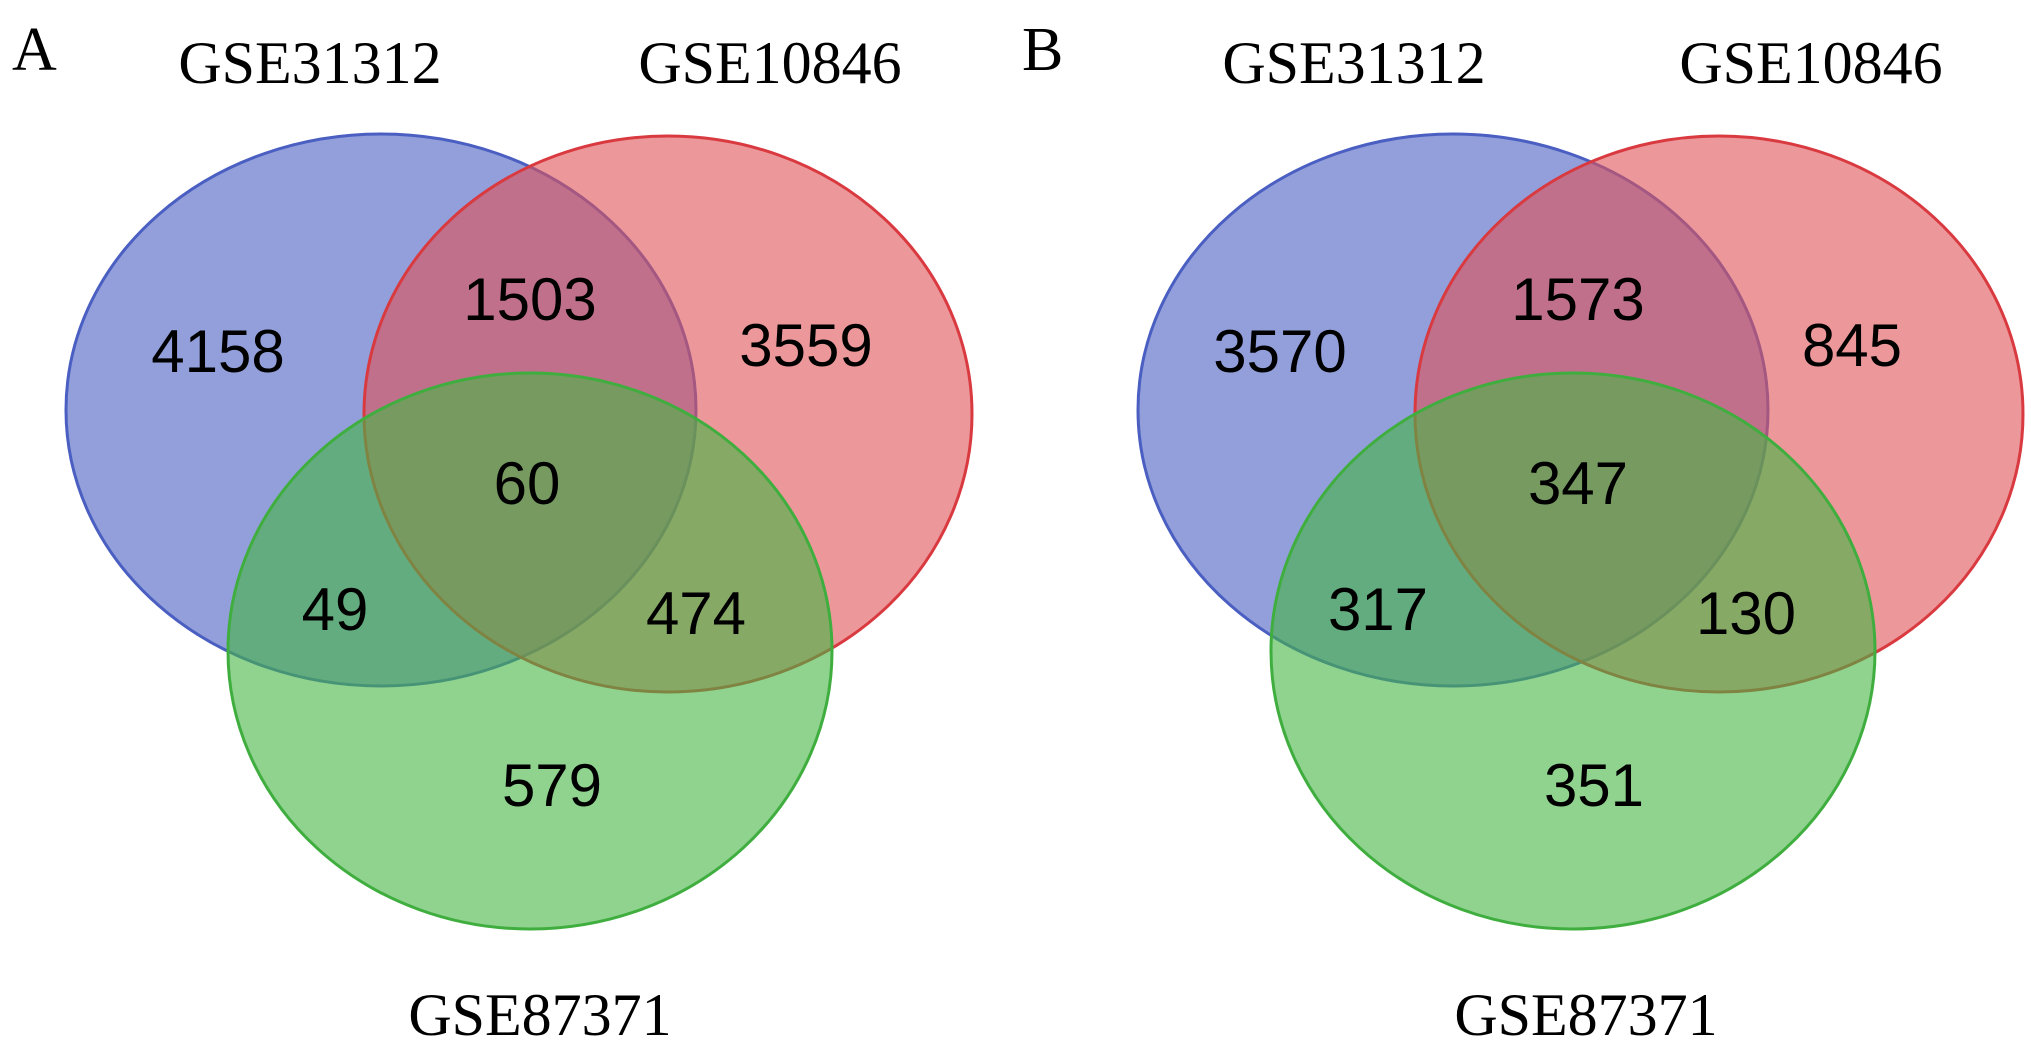 The width and height of the screenshot is (2031, 1050). Describe the element at coordinates (34, 50) in the screenshot. I see `panel-letter-a: A` at that location.